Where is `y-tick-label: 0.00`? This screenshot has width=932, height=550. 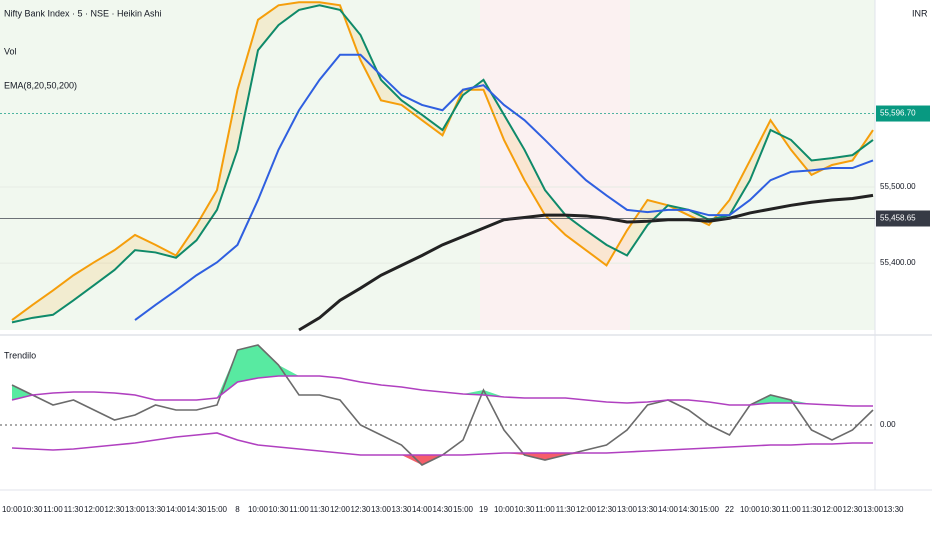 y-tick-label: 0.00 is located at coordinates (888, 424).